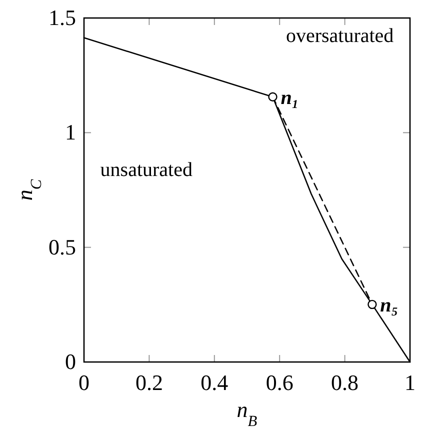 The width and height of the screenshot is (425, 433). I want to click on y-tick-label: 1.5, so click(62, 17).